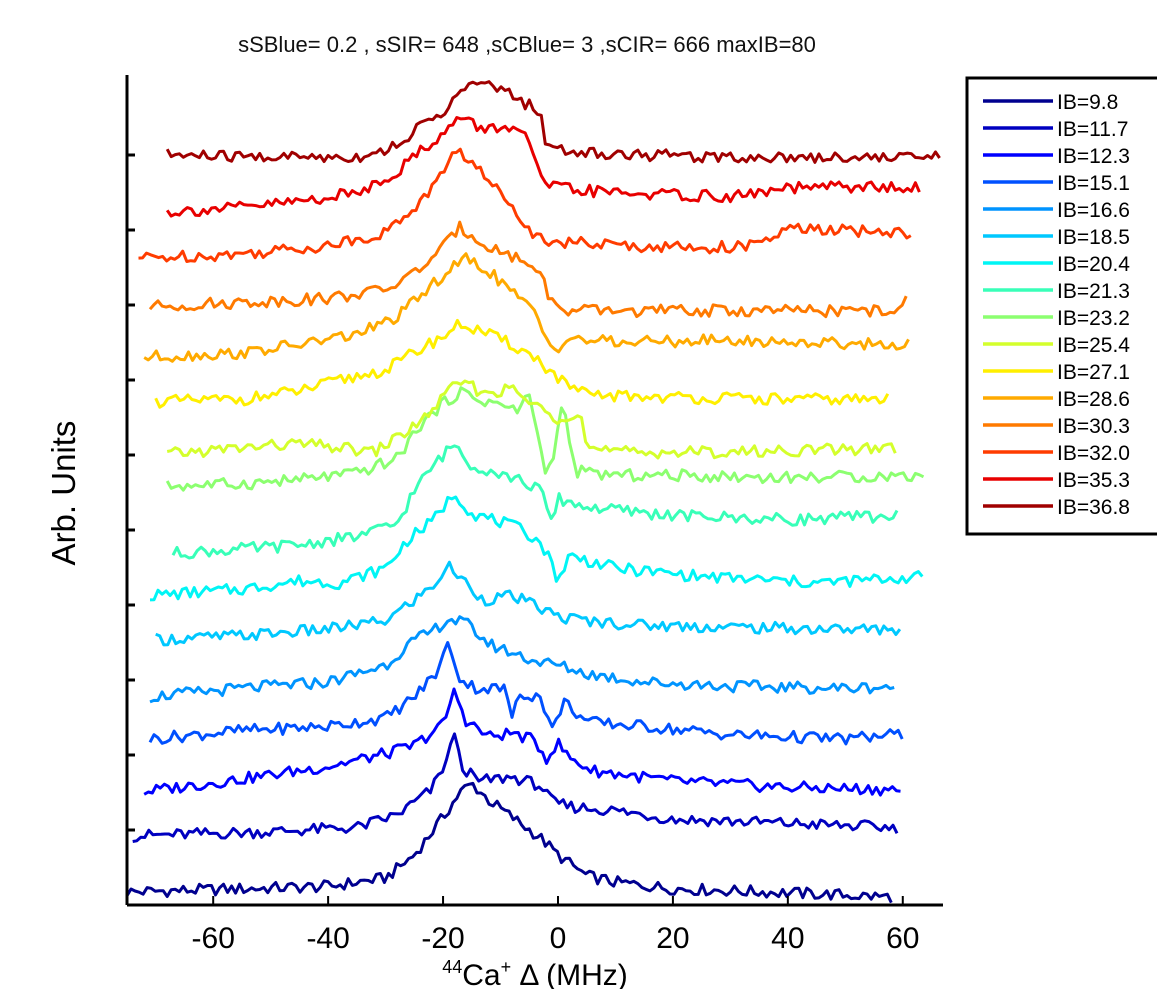  I want to click on legend-label: IB=28.6, so click(1093, 399).